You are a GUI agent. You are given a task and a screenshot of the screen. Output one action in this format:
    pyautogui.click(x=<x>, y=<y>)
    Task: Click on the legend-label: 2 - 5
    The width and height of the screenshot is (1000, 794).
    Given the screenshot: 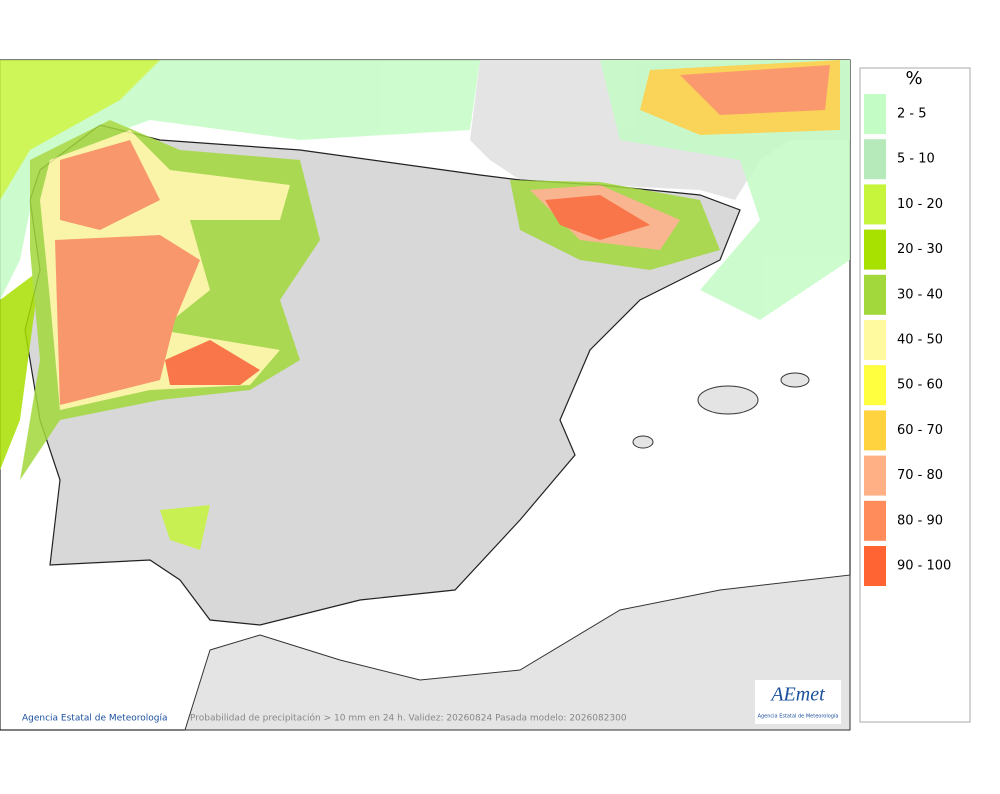 What is the action you would take?
    pyautogui.click(x=912, y=114)
    